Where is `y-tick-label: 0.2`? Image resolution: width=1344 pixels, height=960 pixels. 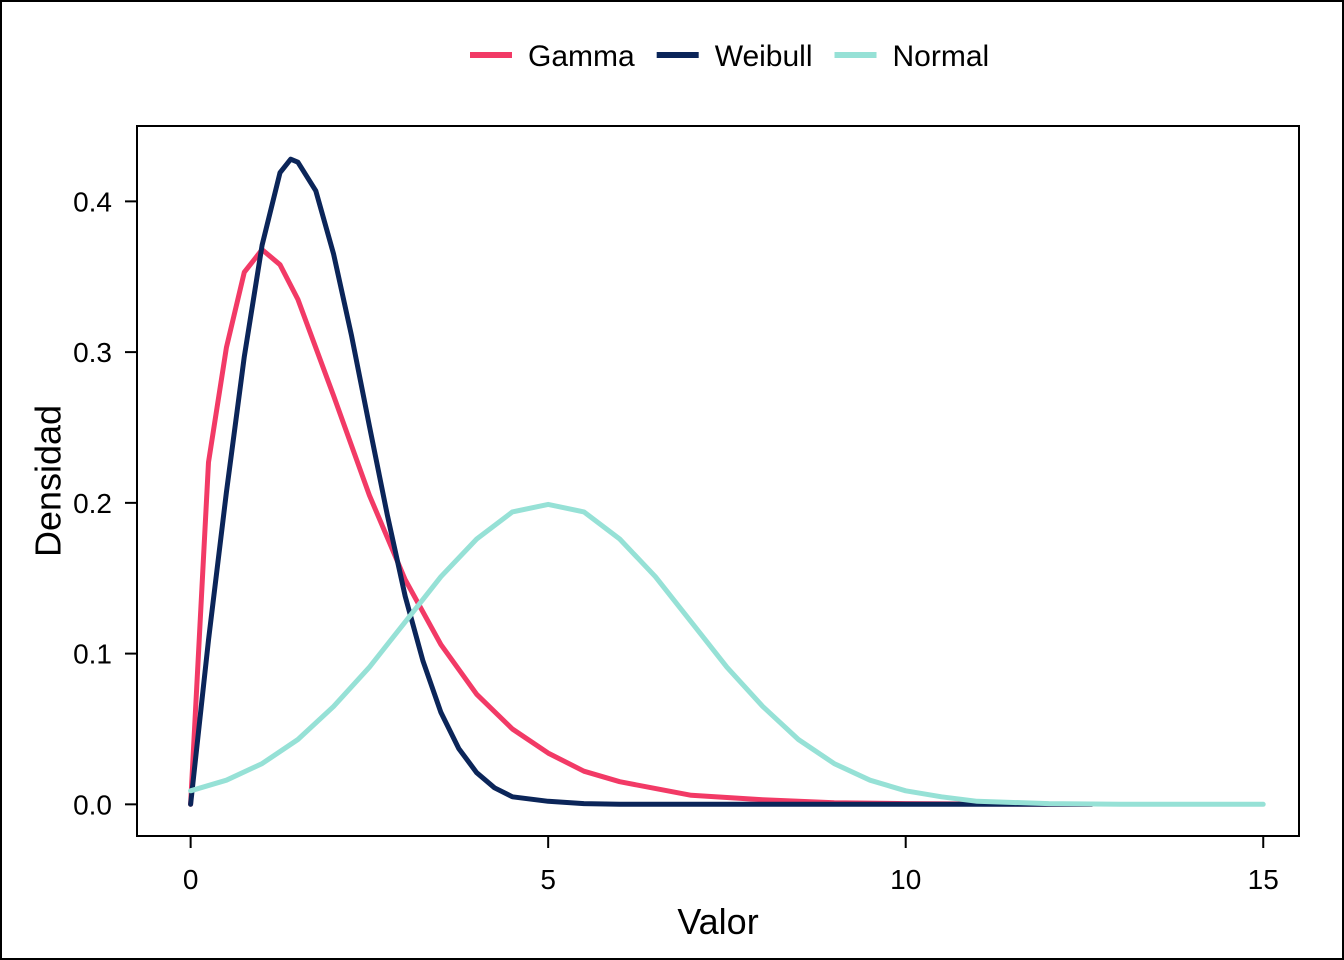 y-tick-label: 0.2 is located at coordinates (92, 503).